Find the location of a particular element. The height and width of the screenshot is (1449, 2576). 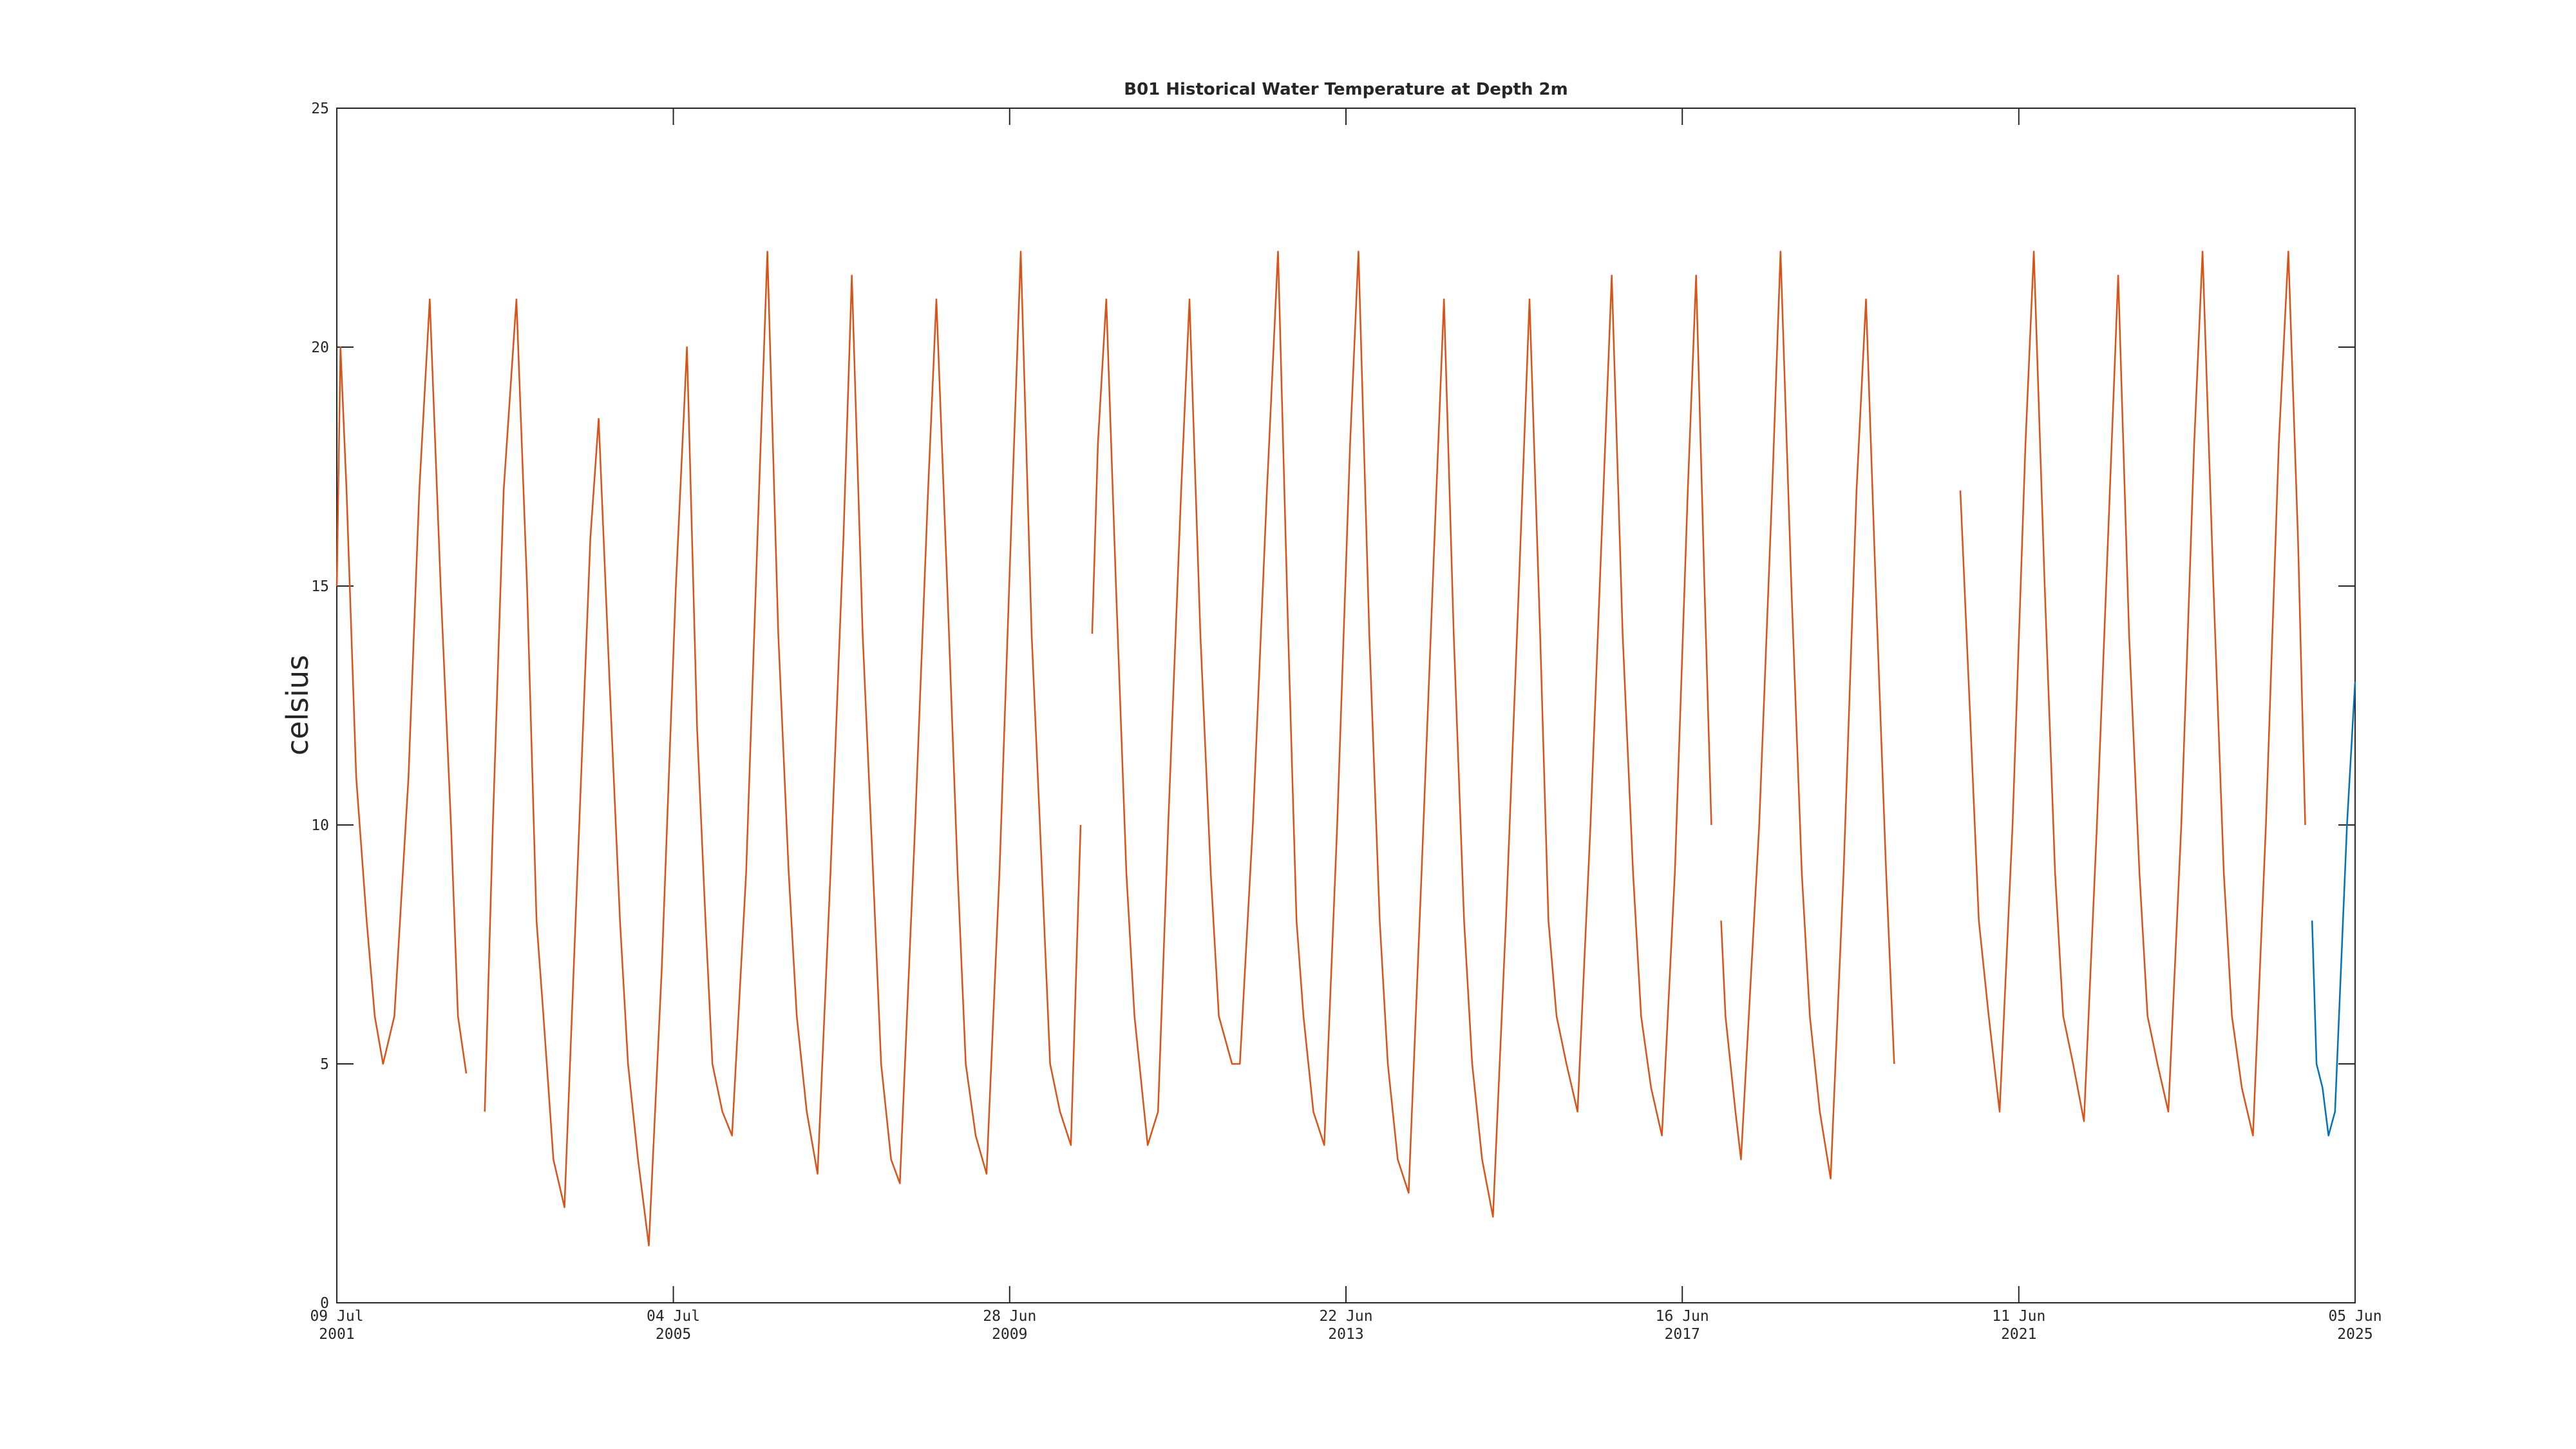

x-tick-label: 11 Jun 2021 is located at coordinates (2018, 1325).